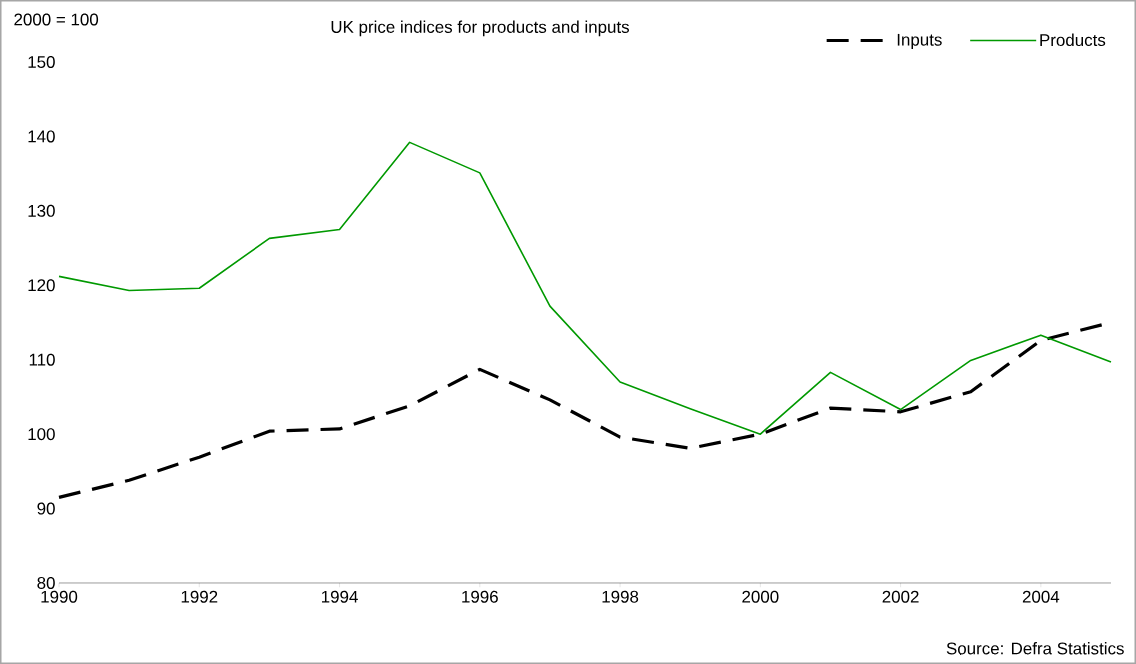 This screenshot has width=1136, height=664. I want to click on y-tick-label: 80, so click(46, 582).